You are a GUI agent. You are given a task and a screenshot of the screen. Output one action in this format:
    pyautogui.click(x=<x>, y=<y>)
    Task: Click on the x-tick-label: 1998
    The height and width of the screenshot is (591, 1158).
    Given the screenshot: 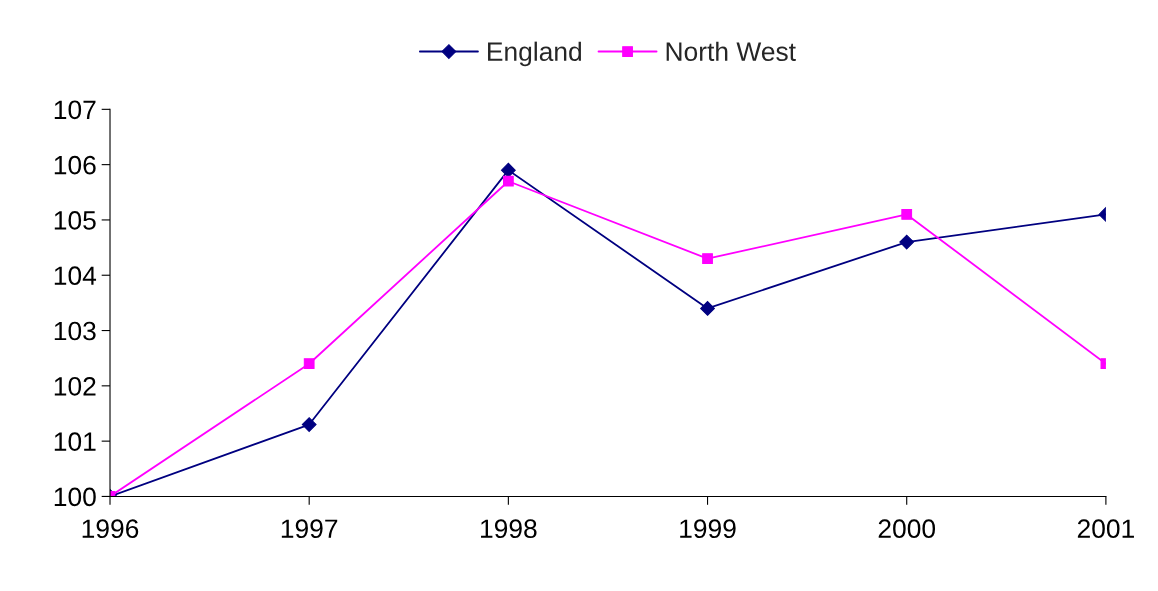 What is the action you would take?
    pyautogui.click(x=509, y=529)
    